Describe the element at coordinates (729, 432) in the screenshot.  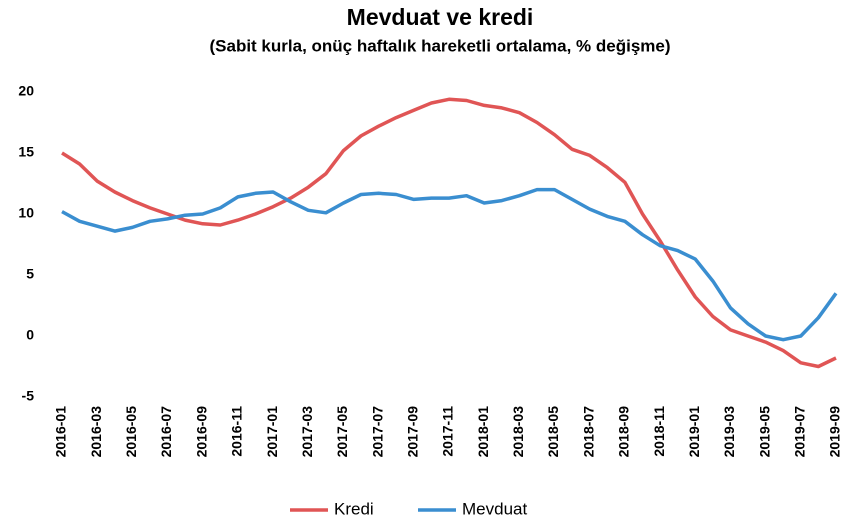
I see `x-tick-label: 2019-03` at that location.